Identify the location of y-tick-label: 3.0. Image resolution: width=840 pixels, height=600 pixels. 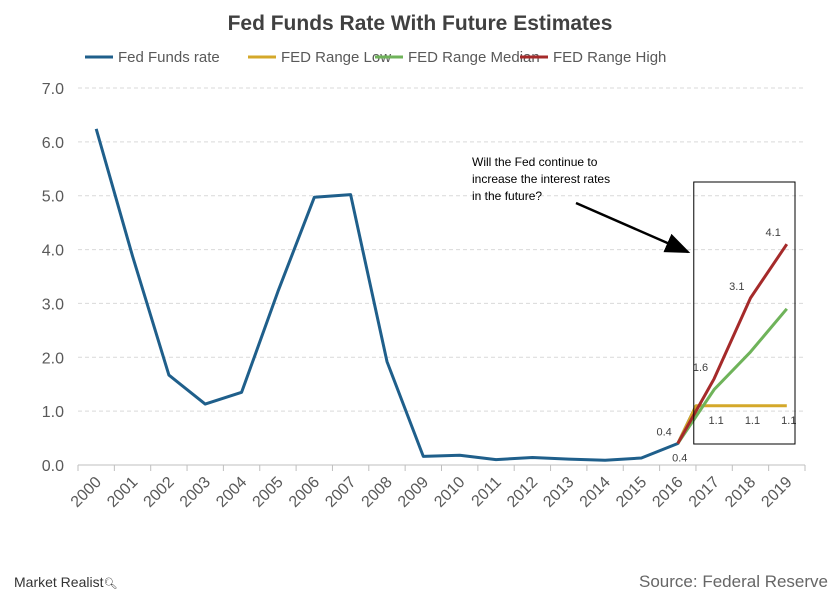
(53, 304).